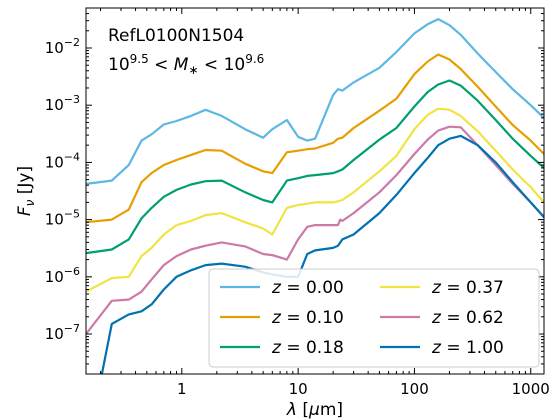  I want to click on annot-base1: 10, so click(119, 65).